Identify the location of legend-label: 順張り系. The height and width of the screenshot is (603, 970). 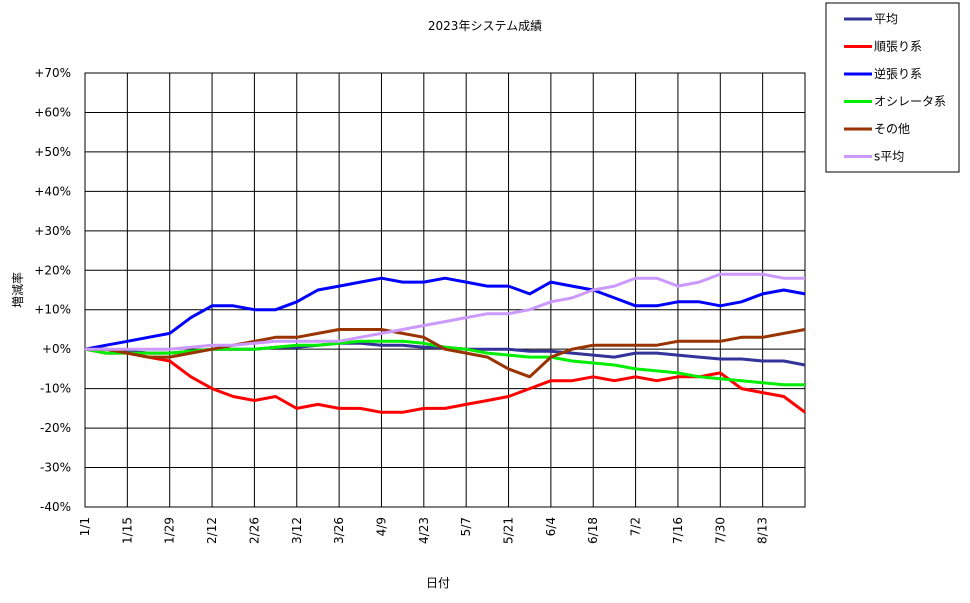
(898, 47).